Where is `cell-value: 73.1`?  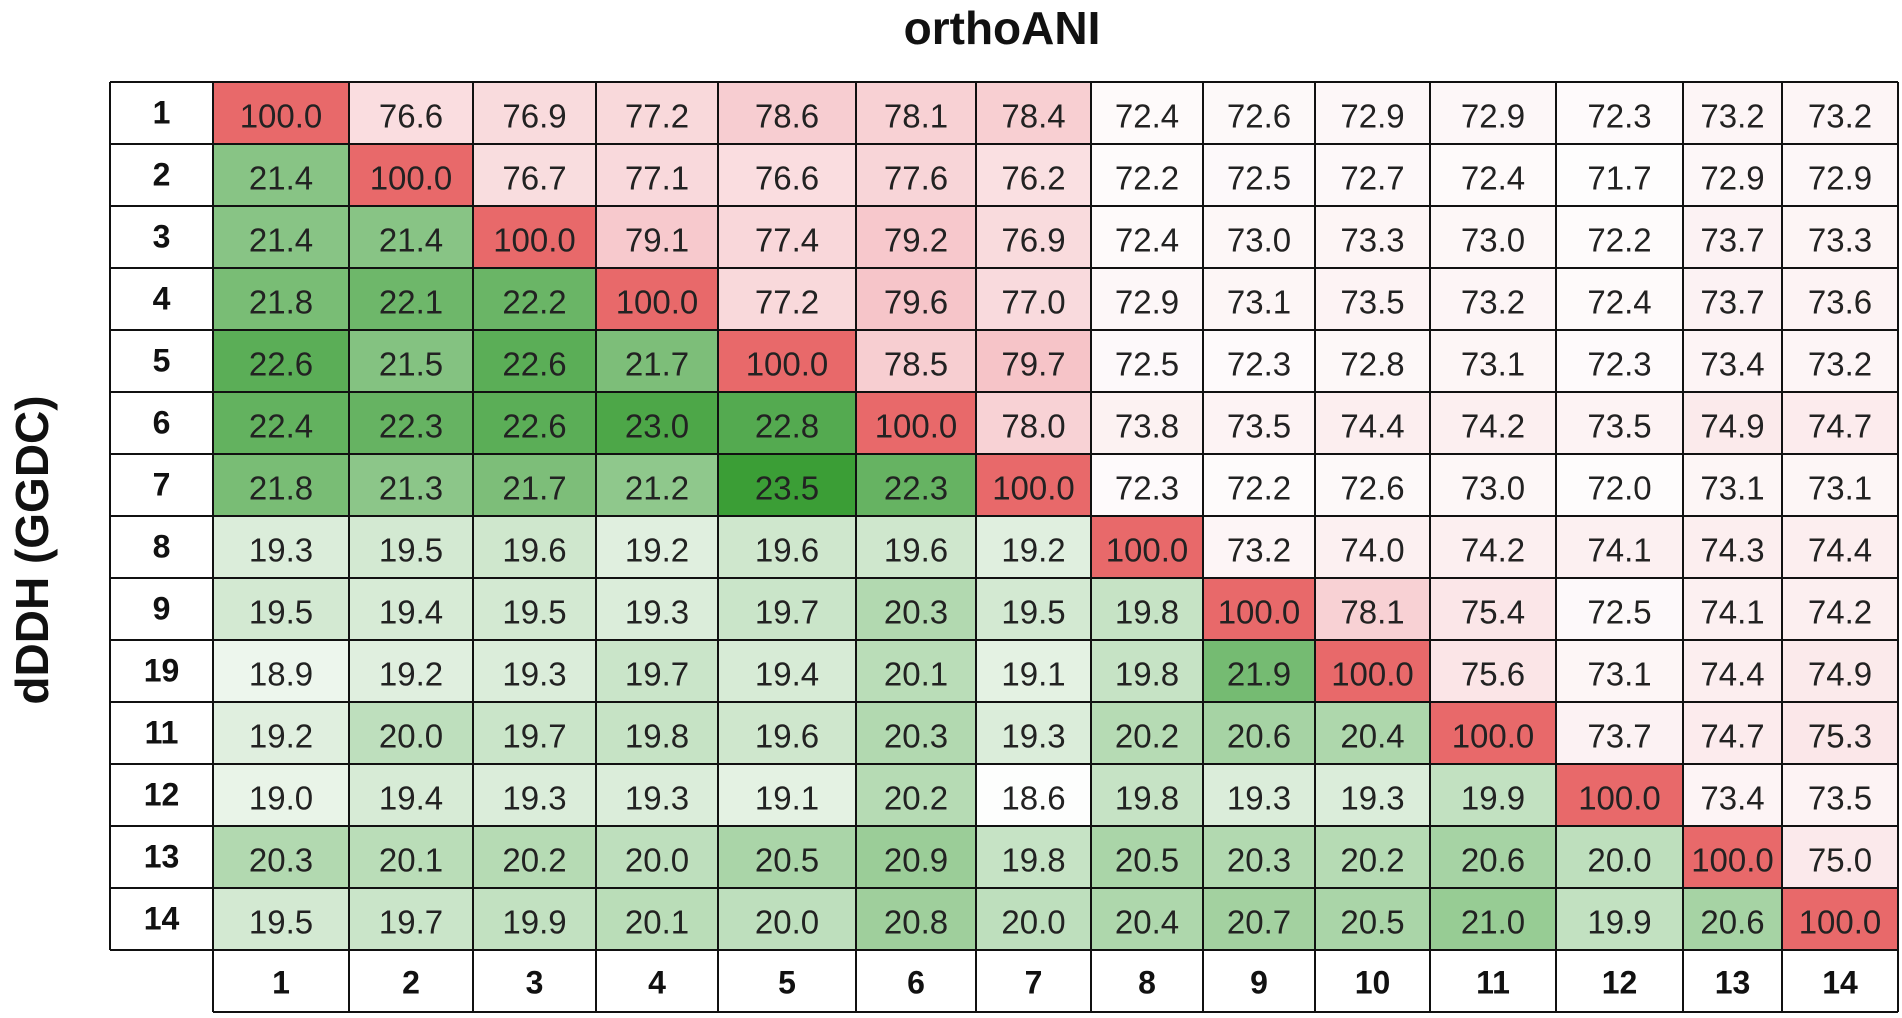 cell-value: 73.1 is located at coordinates (1732, 488).